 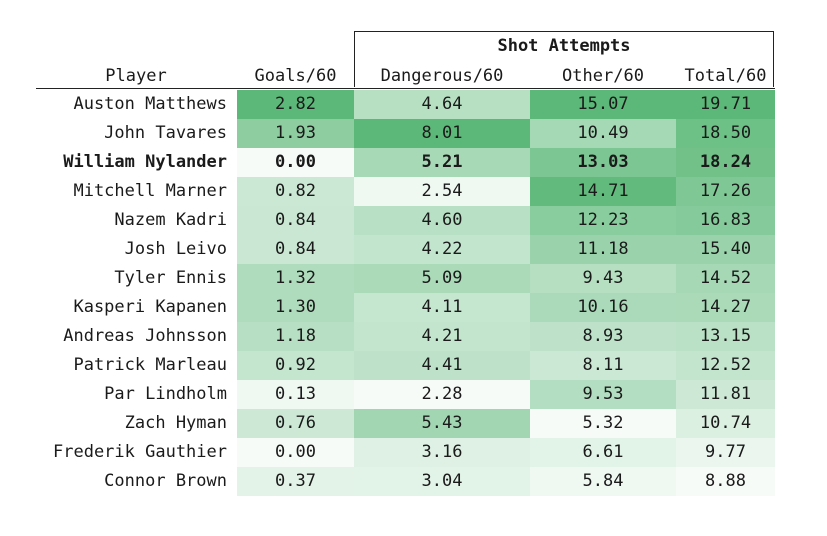 What do you see at coordinates (725, 307) in the screenshot?
I see `total-cell: 14.27` at bounding box center [725, 307].